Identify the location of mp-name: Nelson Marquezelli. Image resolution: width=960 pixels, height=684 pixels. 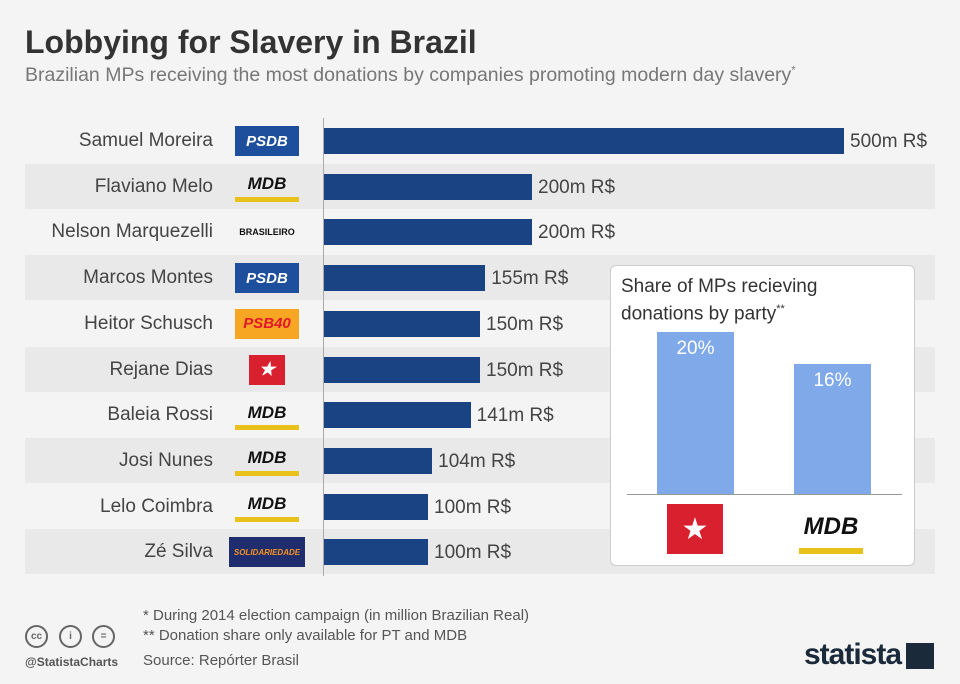
(132, 232).